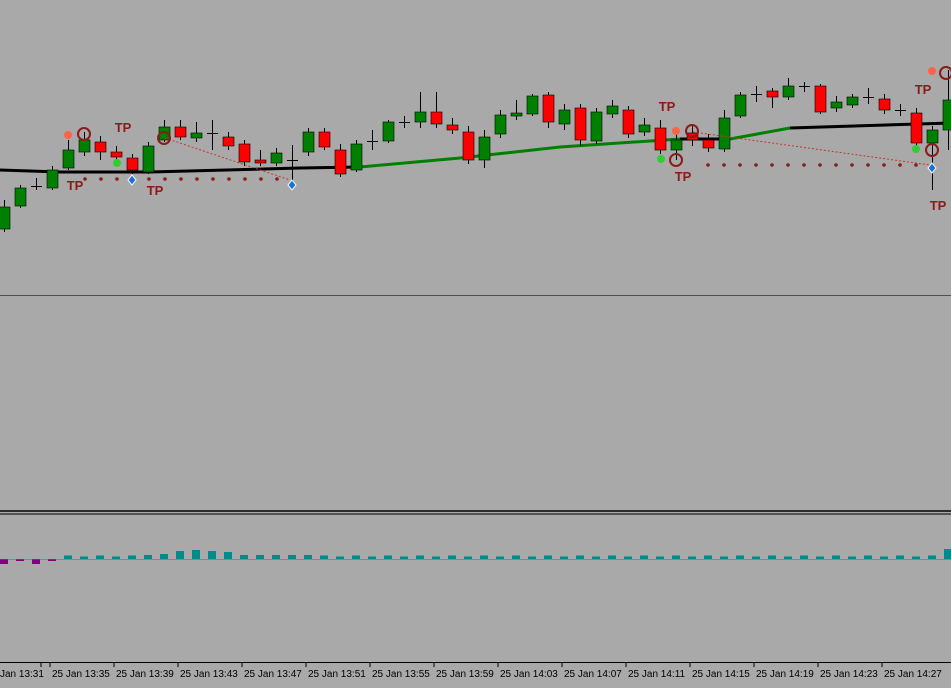 The width and height of the screenshot is (951, 688). I want to click on time-label: 25 Jan 13:35, so click(81, 674).